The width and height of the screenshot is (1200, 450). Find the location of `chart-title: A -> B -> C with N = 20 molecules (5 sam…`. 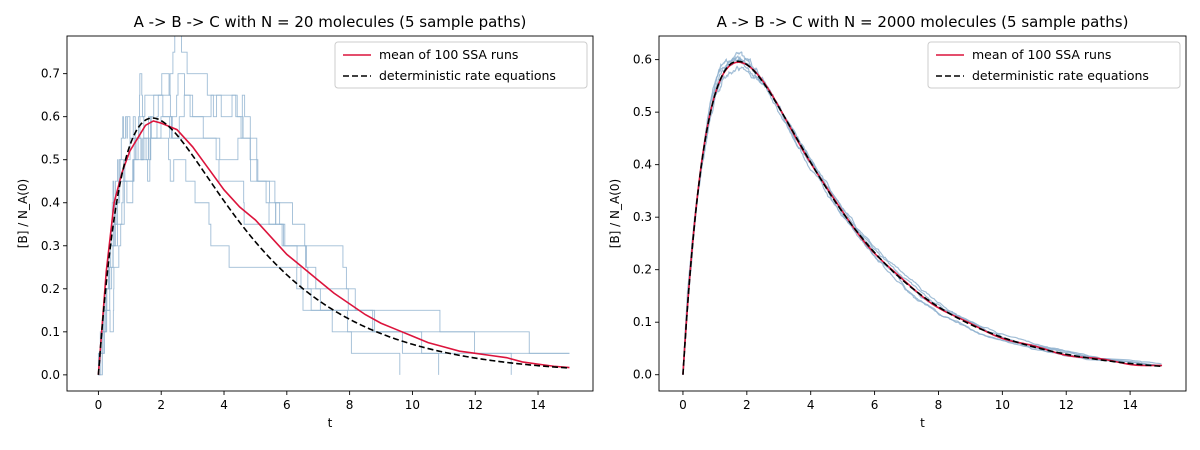

chart-title: A -> B -> C with N = 20 molecules (5 sam… is located at coordinates (330, 22).